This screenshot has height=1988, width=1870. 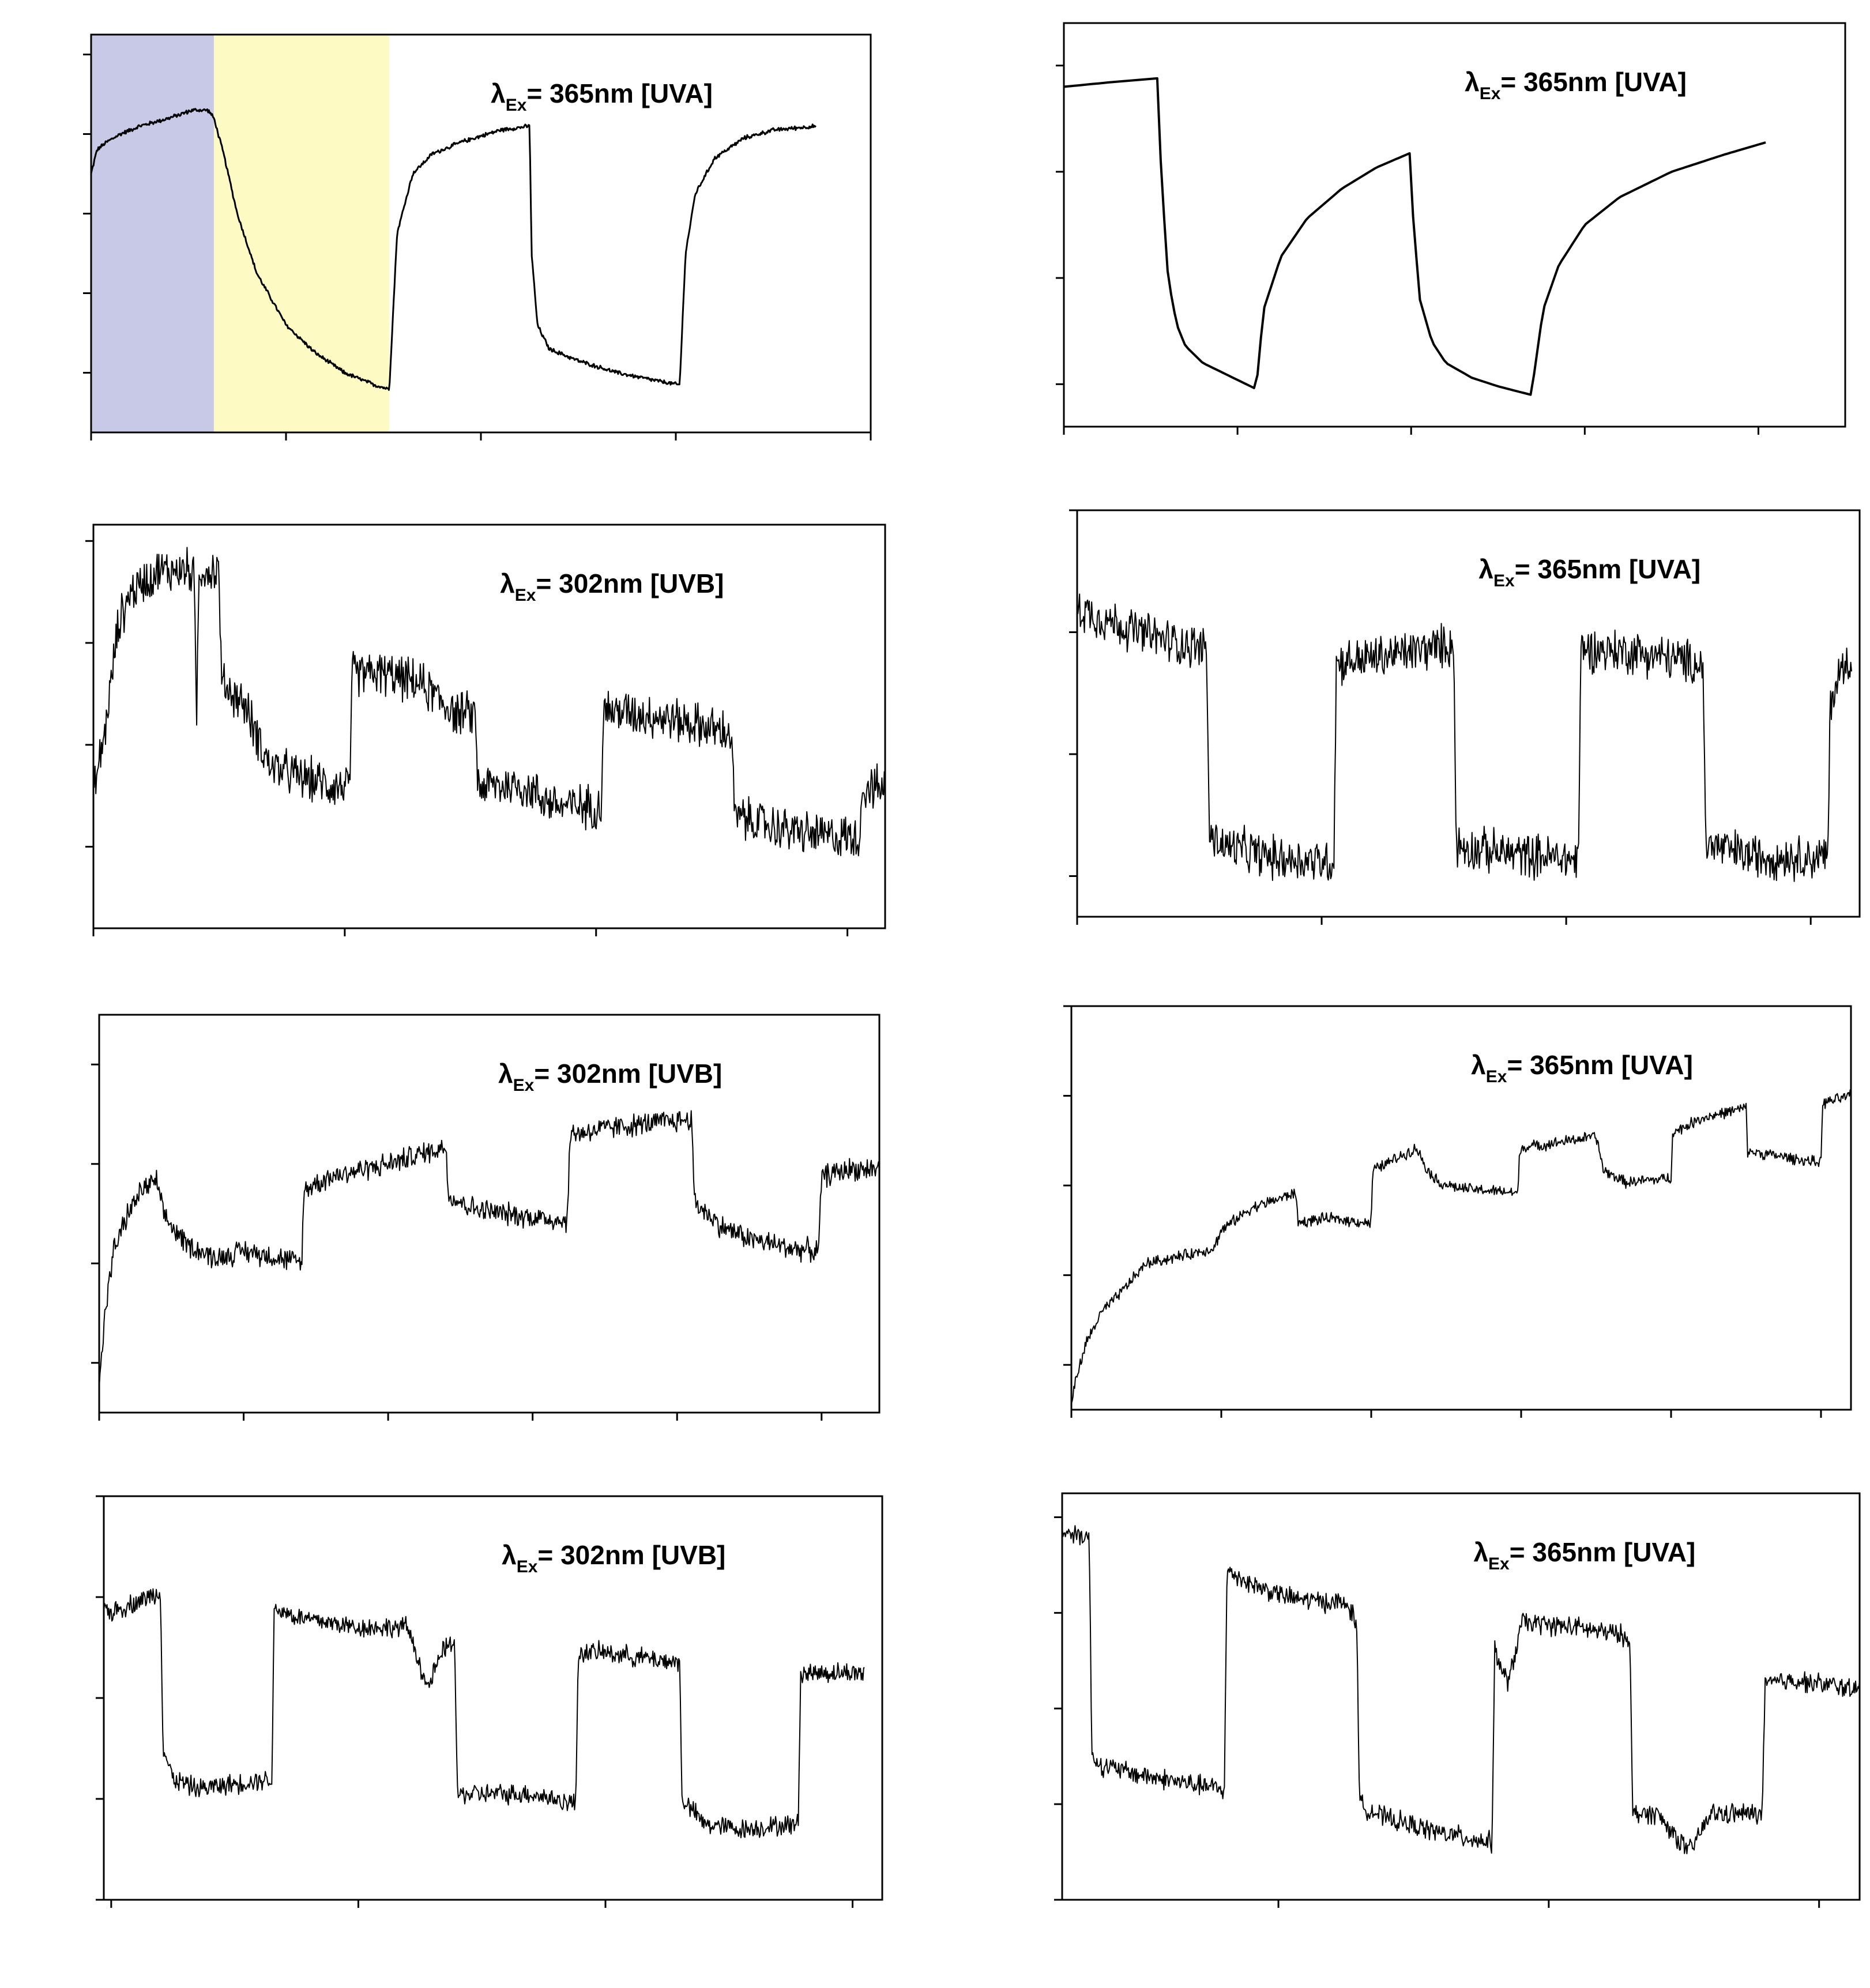 I want to click on series-line-f, so click(x=1461, y=1247).